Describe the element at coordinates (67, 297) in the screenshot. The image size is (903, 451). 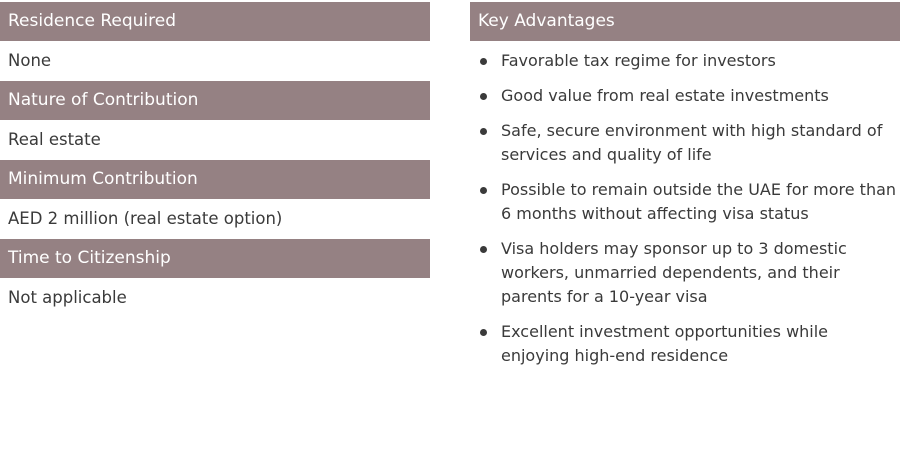
I see `time-to-citizenship-value: Not applicable` at that location.